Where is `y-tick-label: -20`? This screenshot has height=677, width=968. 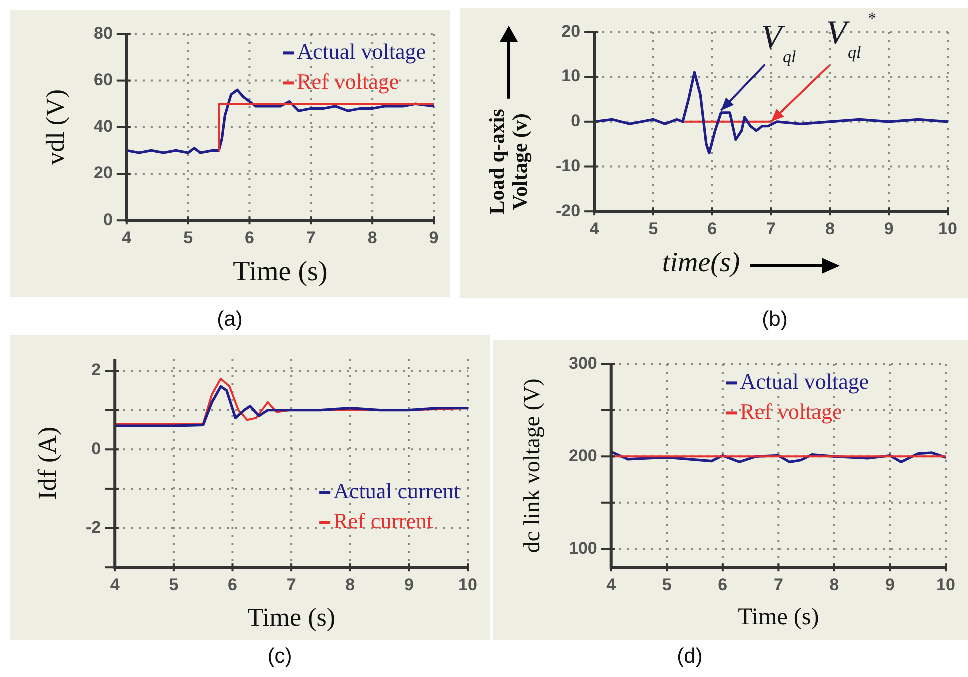 y-tick-label: -20 is located at coordinates (568, 210).